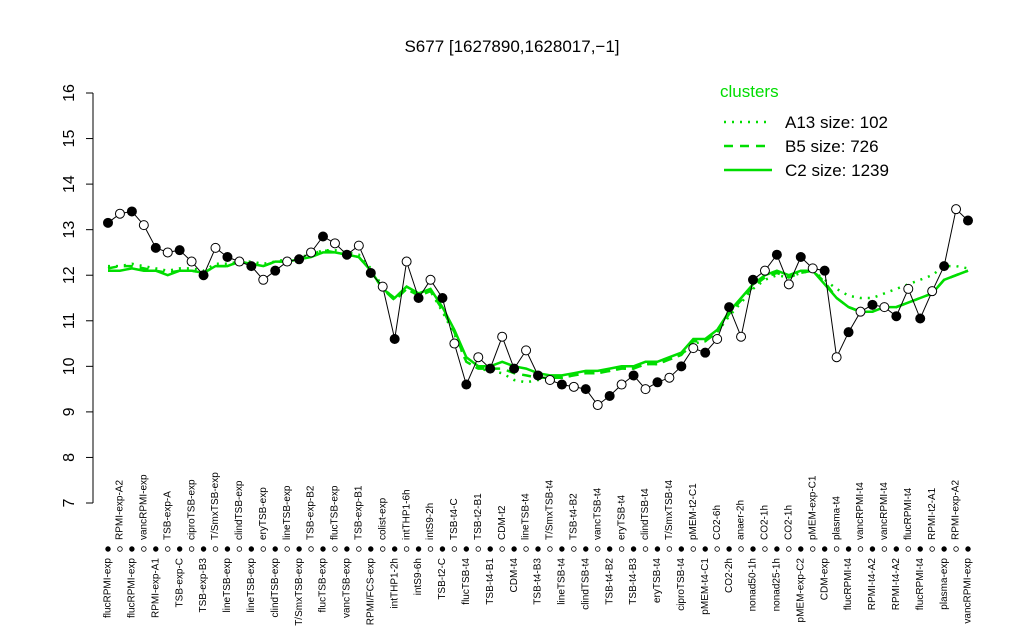 The width and height of the screenshot is (1024, 640). I want to click on x-tick-label: CDM-exp, so click(824, 579).